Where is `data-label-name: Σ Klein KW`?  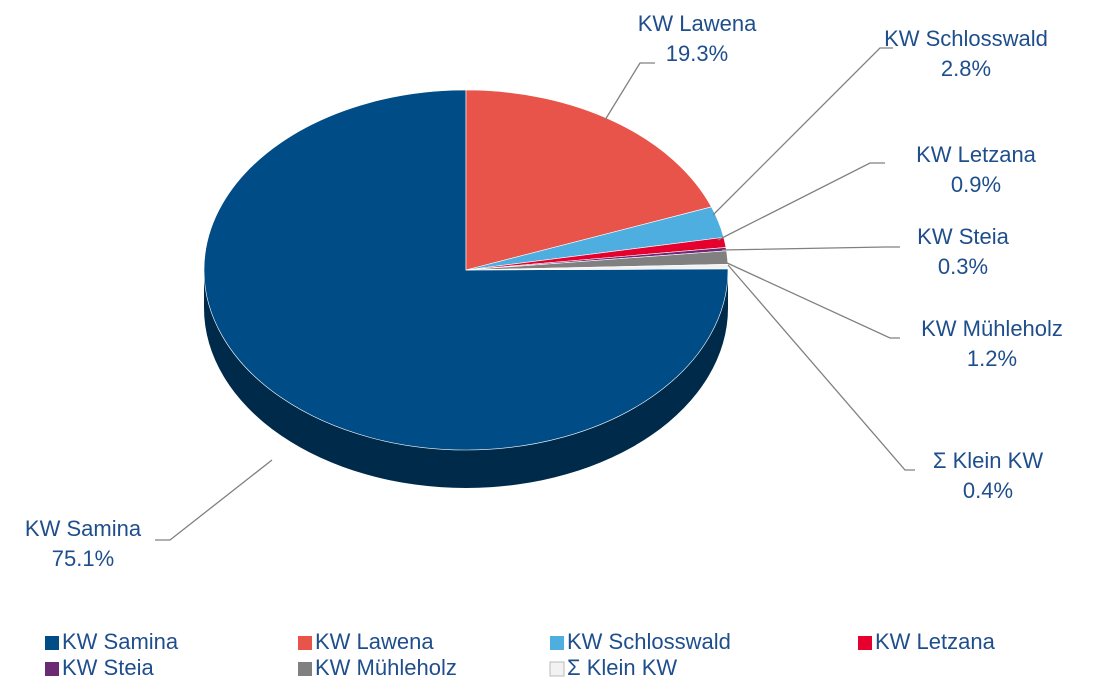
data-label-name: Σ Klein KW is located at coordinates (988, 460).